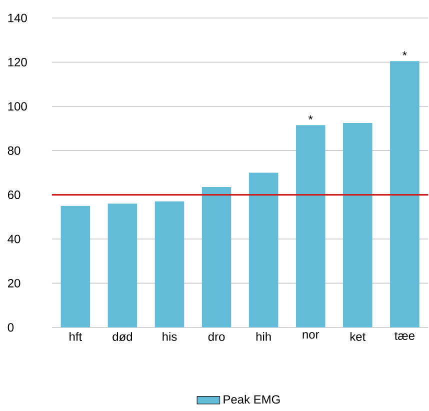 This screenshot has width=429, height=411. I want to click on x-tick-label: hft, so click(76, 336).